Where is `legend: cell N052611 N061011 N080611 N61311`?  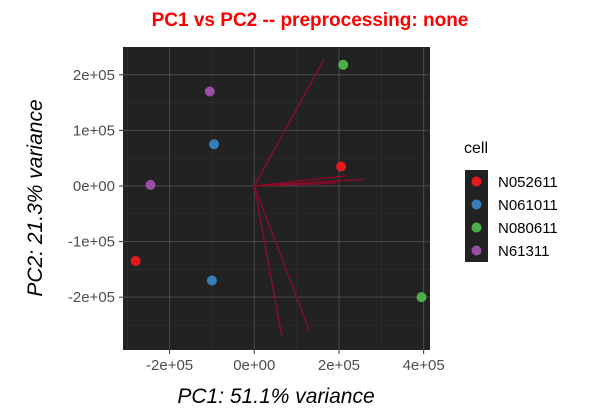 legend: cell N052611 N061011 N080611 N61311 is located at coordinates (511, 201).